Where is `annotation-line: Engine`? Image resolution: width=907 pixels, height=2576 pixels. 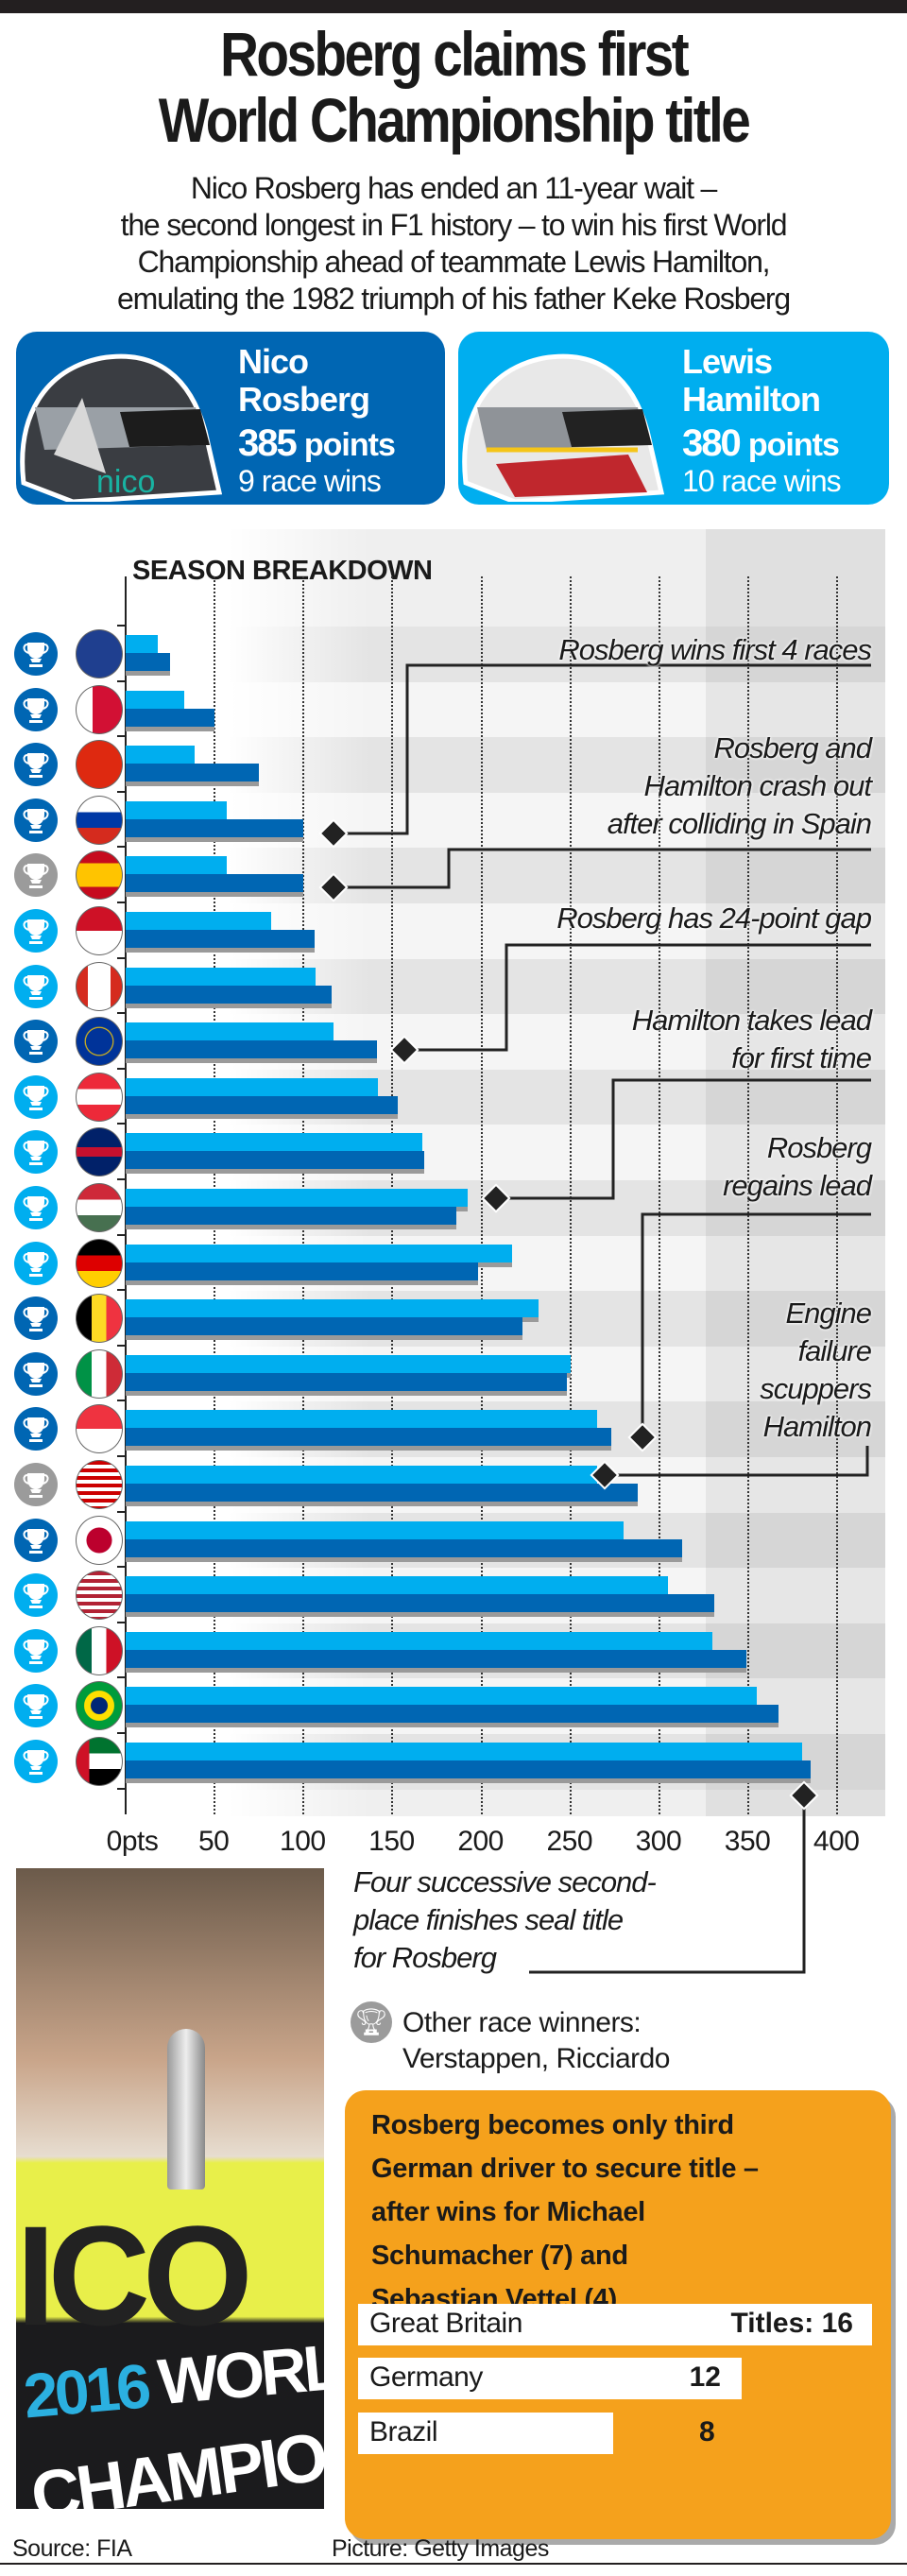 annotation-line: Engine is located at coordinates (829, 1313).